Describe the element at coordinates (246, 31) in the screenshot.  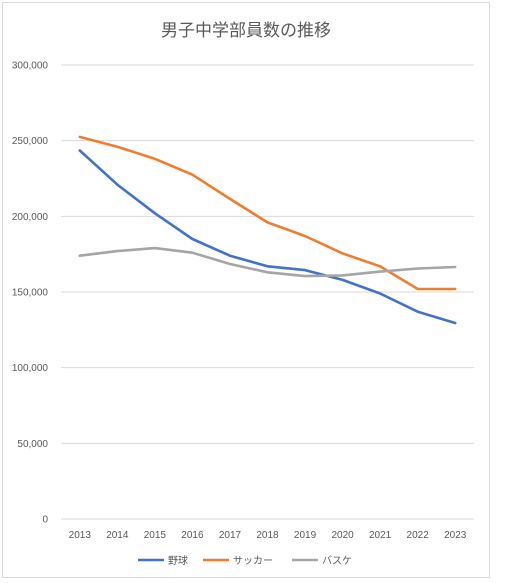
I see `chart-title: 男子中学部員数の推移` at that location.